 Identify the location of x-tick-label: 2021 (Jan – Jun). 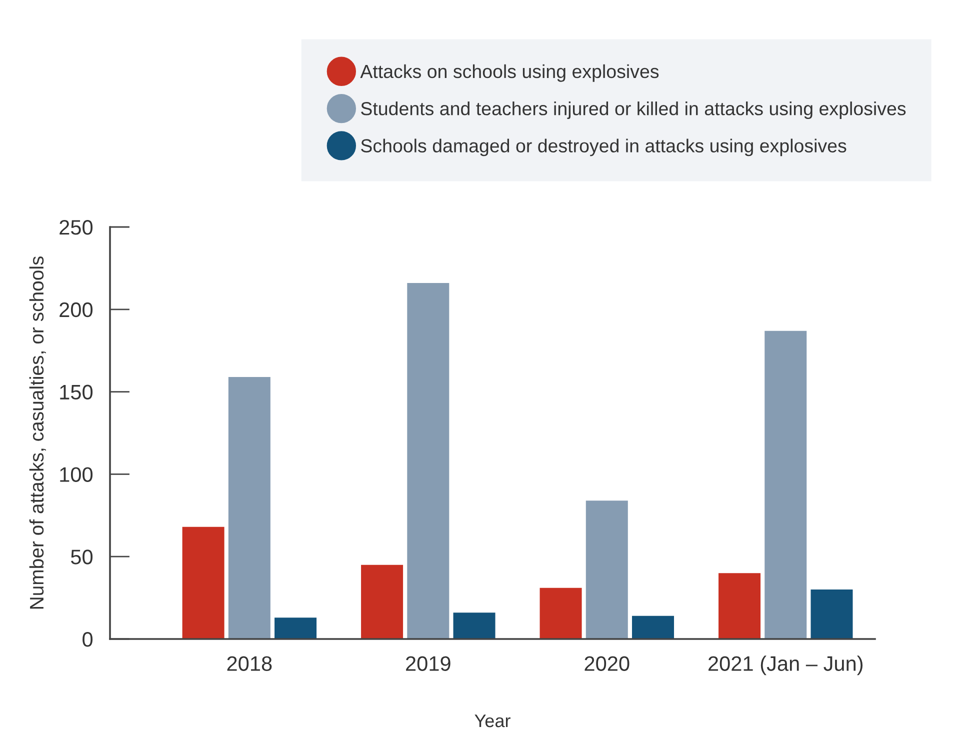
(785, 666).